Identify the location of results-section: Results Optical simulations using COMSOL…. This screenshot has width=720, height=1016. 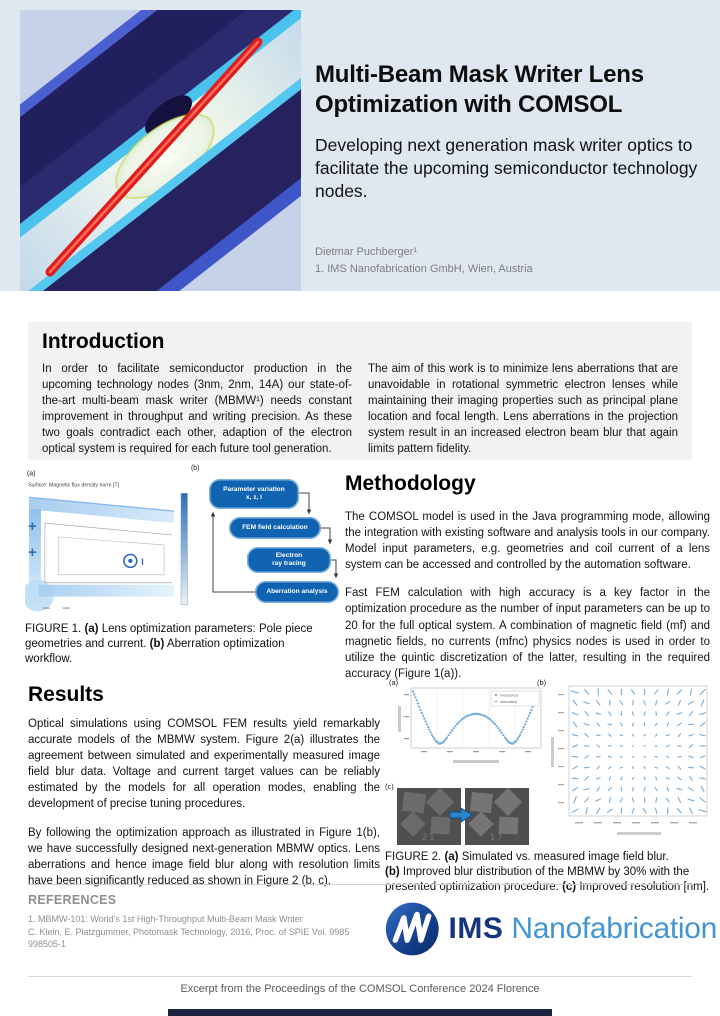
(204, 786).